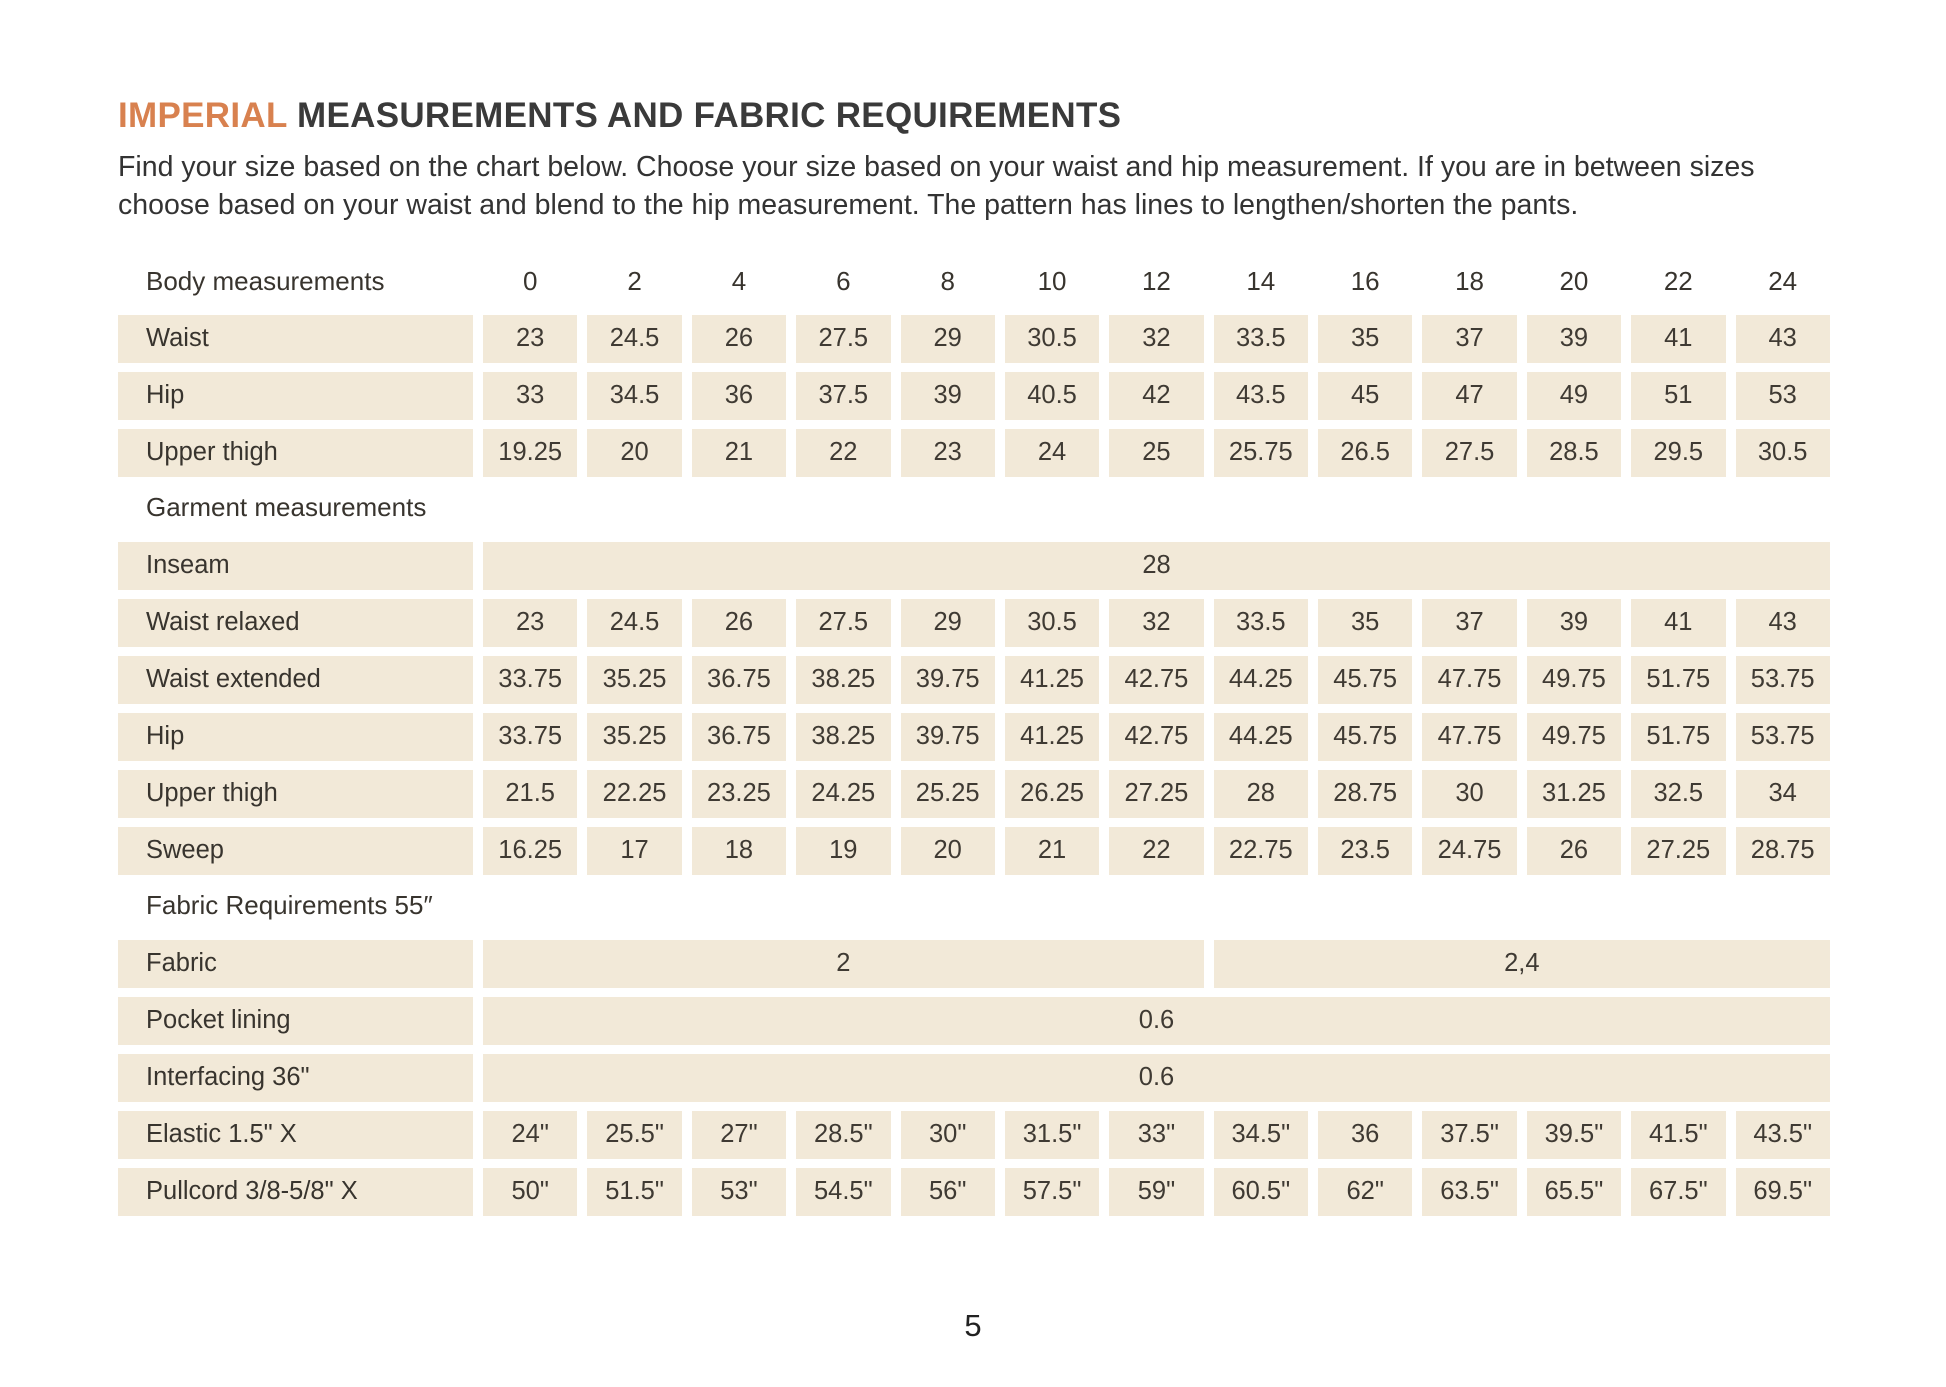 The height and width of the screenshot is (1387, 1946). I want to click on section-label: Body measurements, so click(265, 281).